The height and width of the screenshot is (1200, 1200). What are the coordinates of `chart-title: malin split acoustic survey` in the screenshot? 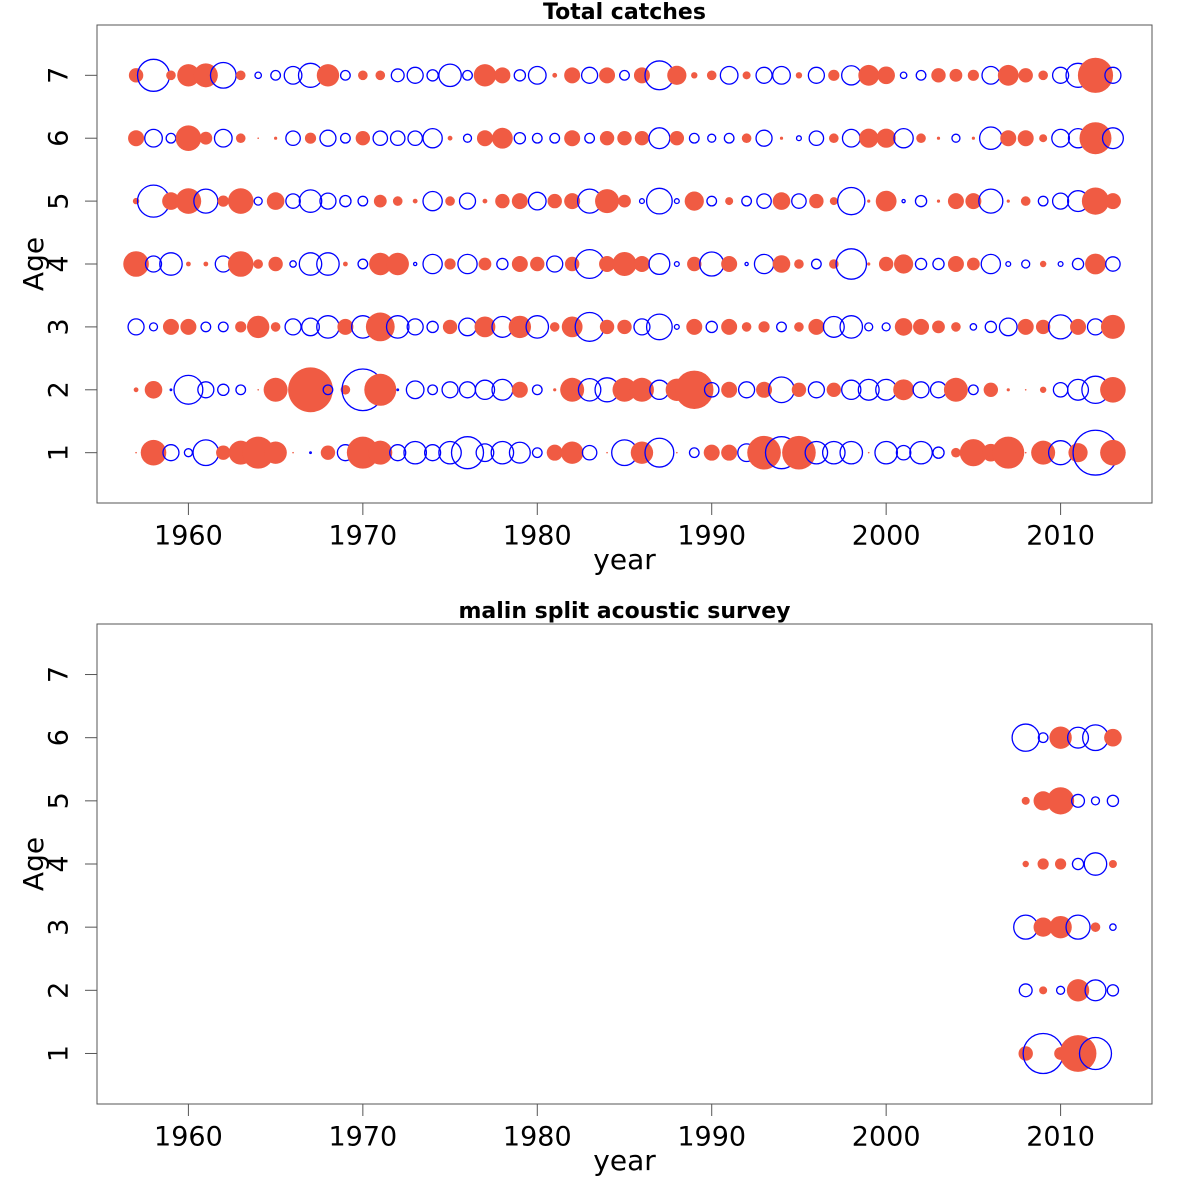 It's located at (625, 611).